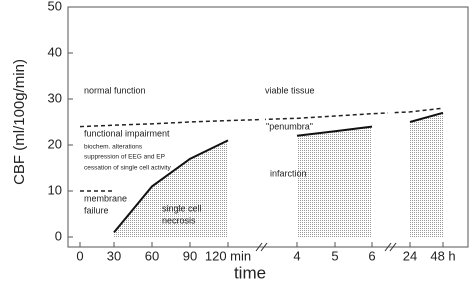 This screenshot has width=474, height=285. I want to click on x-tick-label: 120 min, so click(228, 255).